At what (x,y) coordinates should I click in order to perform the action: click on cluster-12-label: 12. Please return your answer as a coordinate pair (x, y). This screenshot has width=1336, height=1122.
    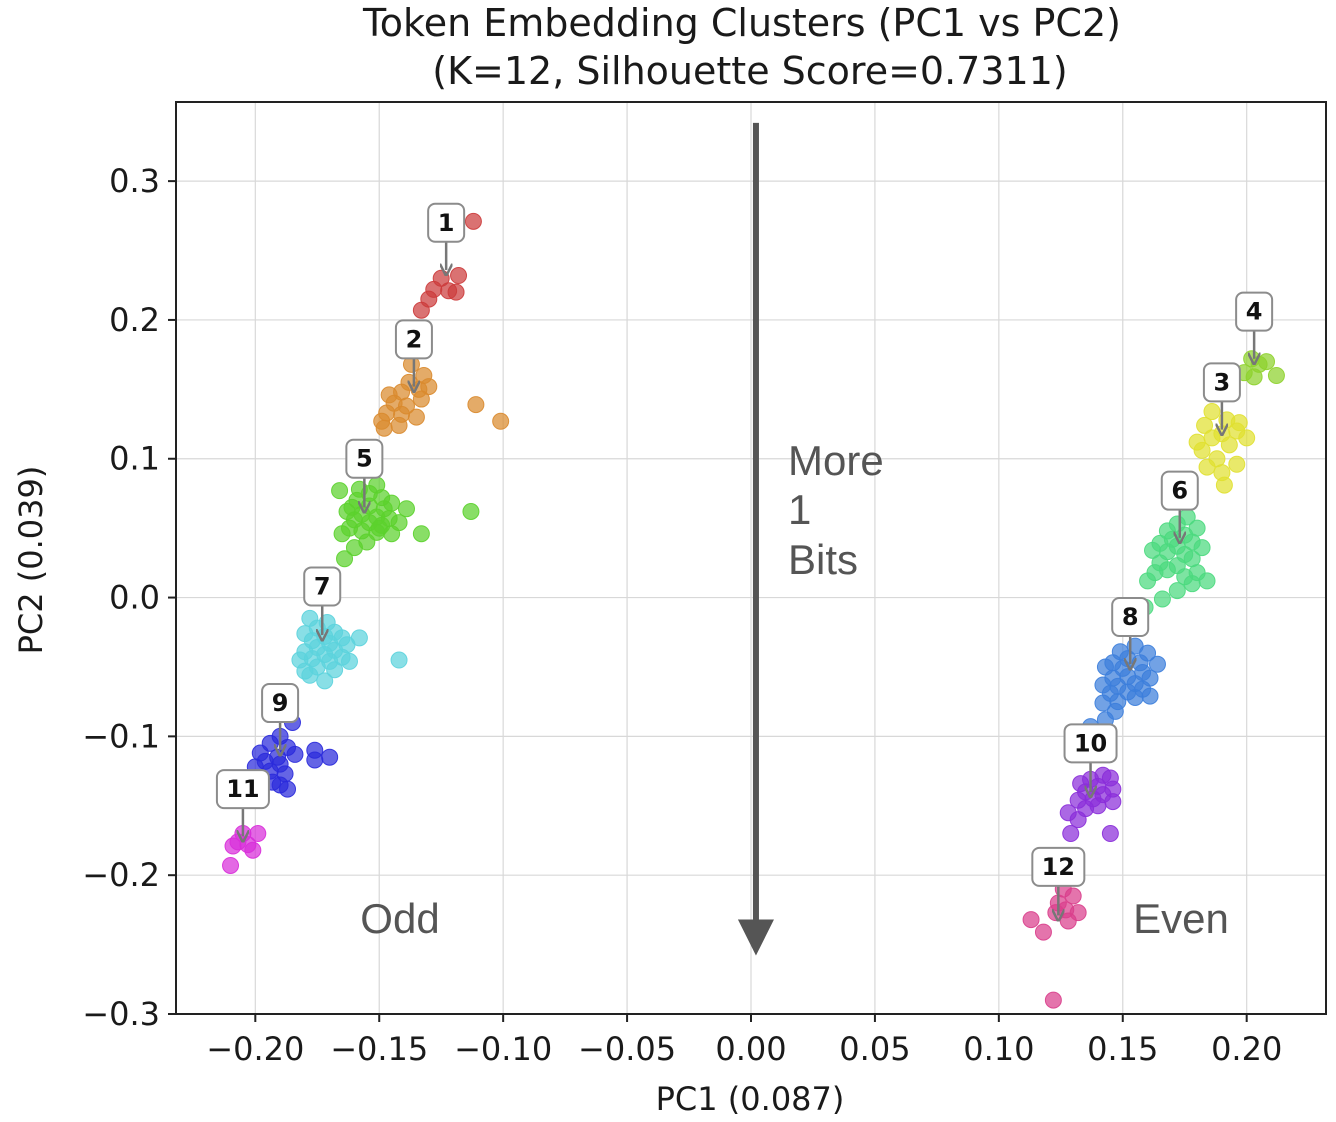
    Looking at the image, I should click on (1058, 881).